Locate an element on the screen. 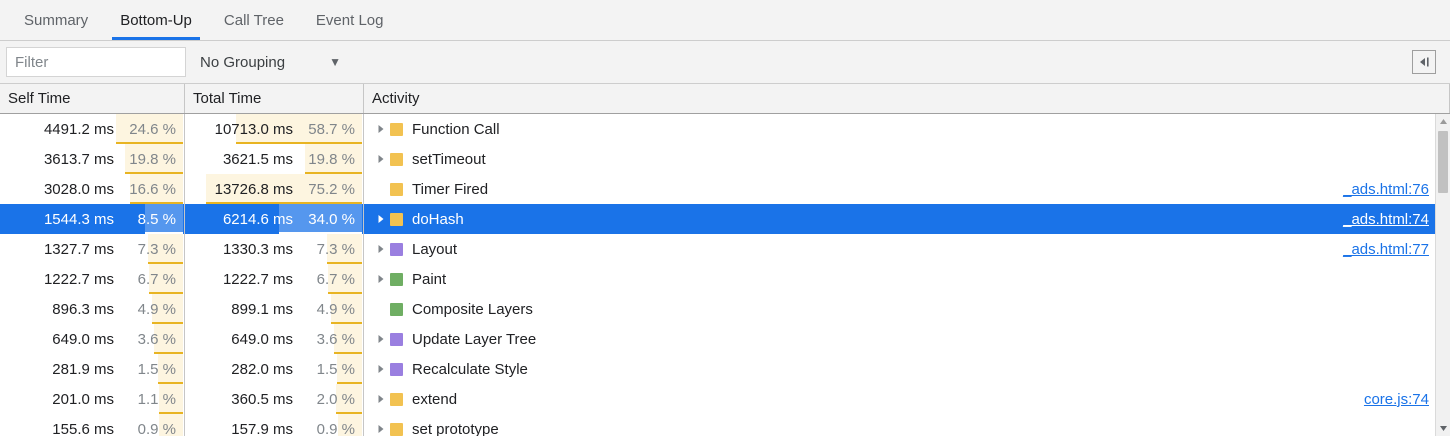 This screenshot has width=1450, height=437. cell-total-time: 1222.7 ms 6.7 % is located at coordinates (274, 279).